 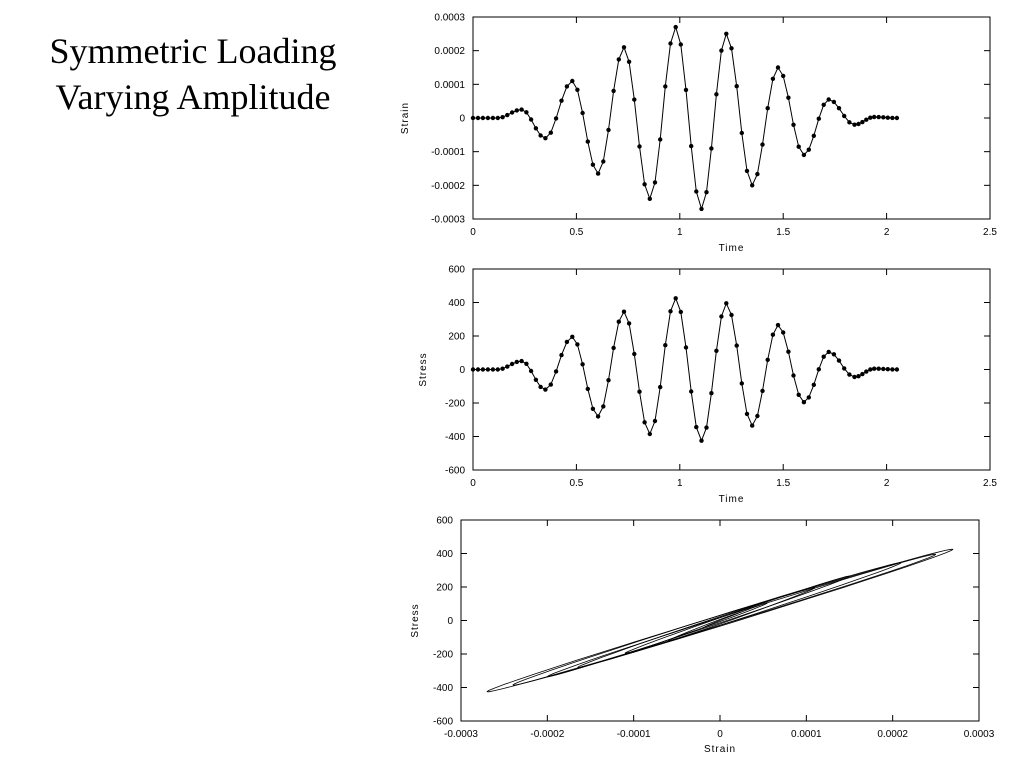 What do you see at coordinates (444, 588) in the screenshot?
I see `y-tick-label: 200` at bounding box center [444, 588].